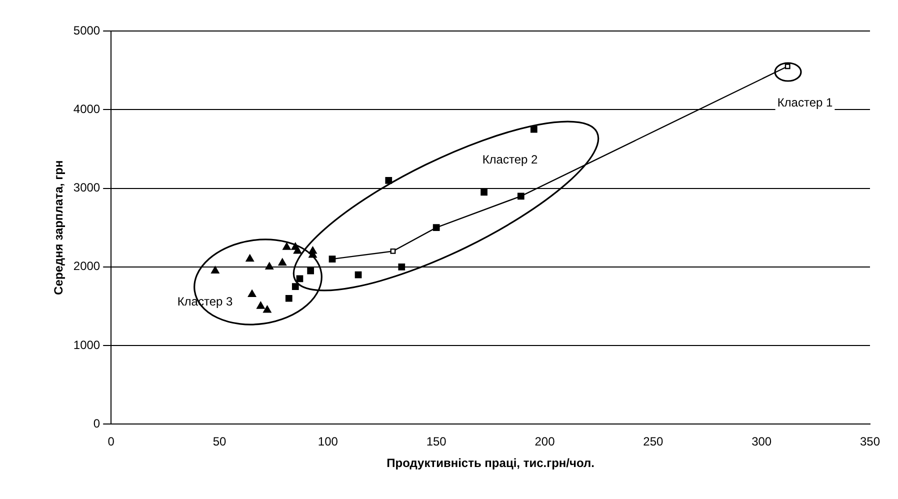 The height and width of the screenshot is (499, 898). I want to click on x-tick-label: 100, so click(328, 441).